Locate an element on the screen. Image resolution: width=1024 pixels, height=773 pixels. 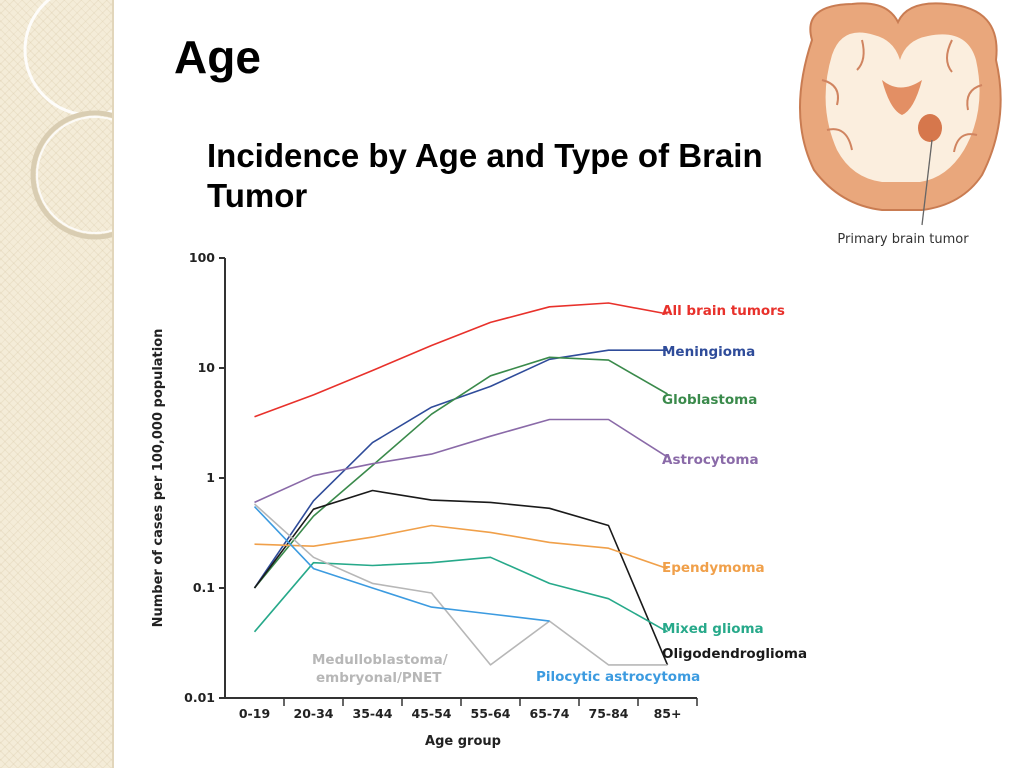
y-tick-label: 1 is located at coordinates (210, 477).